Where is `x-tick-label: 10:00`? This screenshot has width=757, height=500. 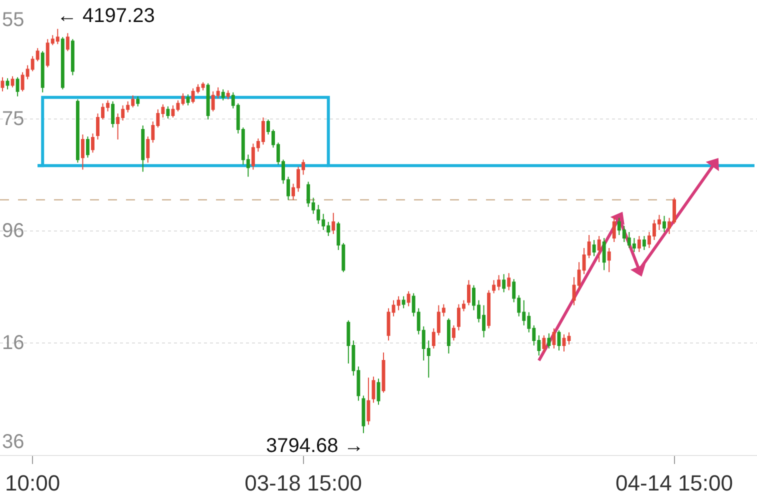 x-tick-label: 10:00 is located at coordinates (32, 483).